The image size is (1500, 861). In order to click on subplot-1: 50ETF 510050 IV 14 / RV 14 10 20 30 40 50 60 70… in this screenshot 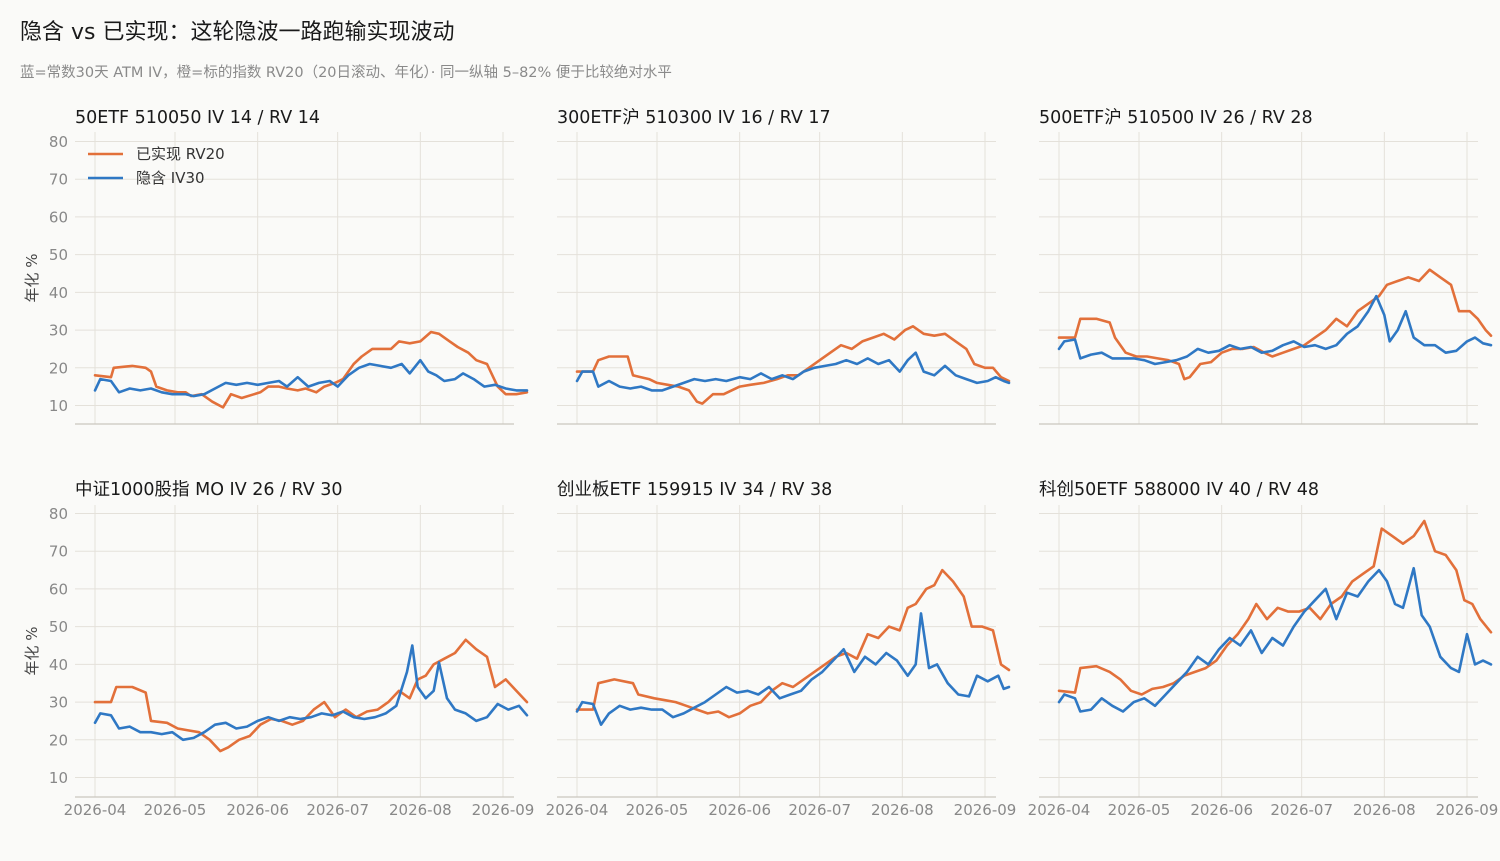, I will do `click(276, 266)`.